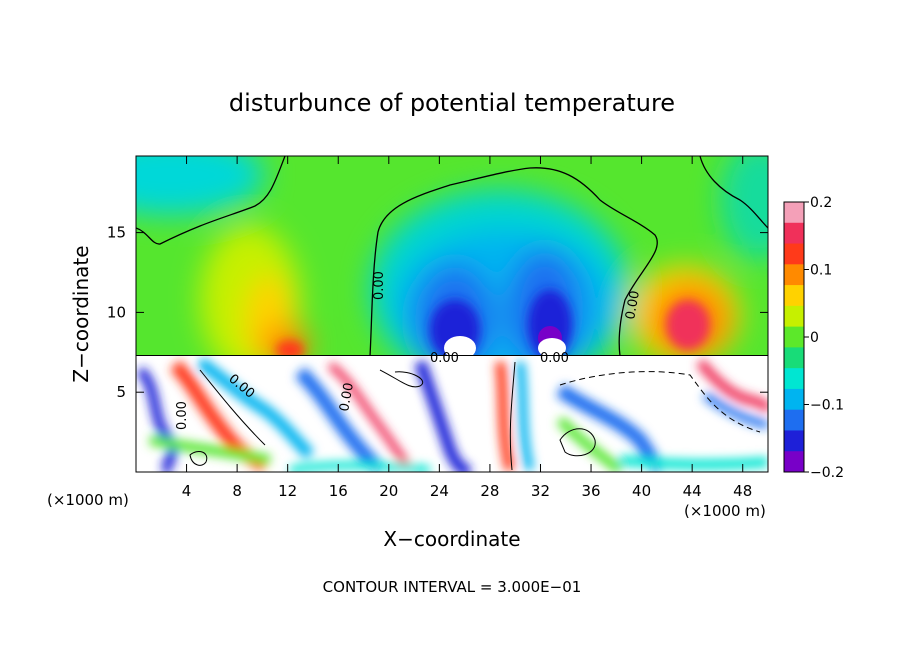  What do you see at coordinates (200, 185) in the screenshot?
I see `cyan-top-left` at bounding box center [200, 185].